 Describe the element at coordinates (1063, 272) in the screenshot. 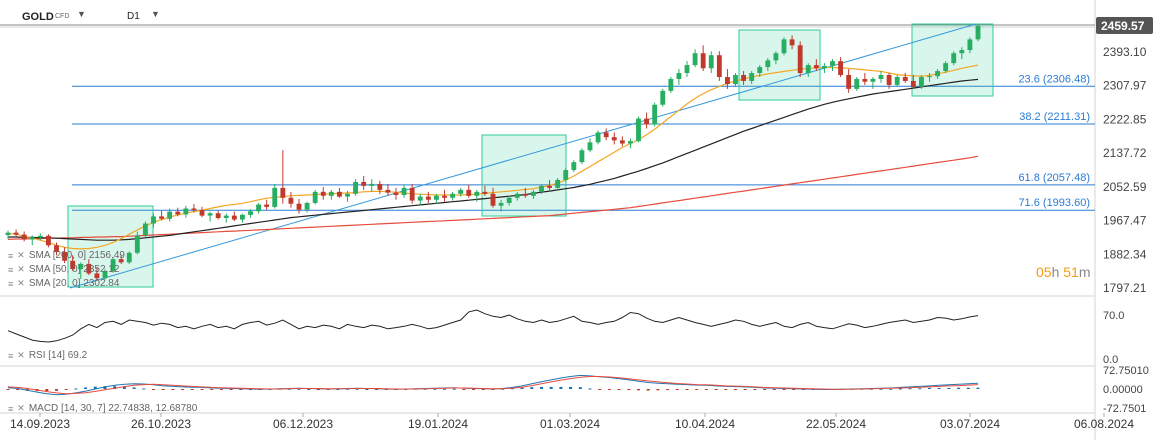

I see `candle-countdown: 05h 51m` at that location.